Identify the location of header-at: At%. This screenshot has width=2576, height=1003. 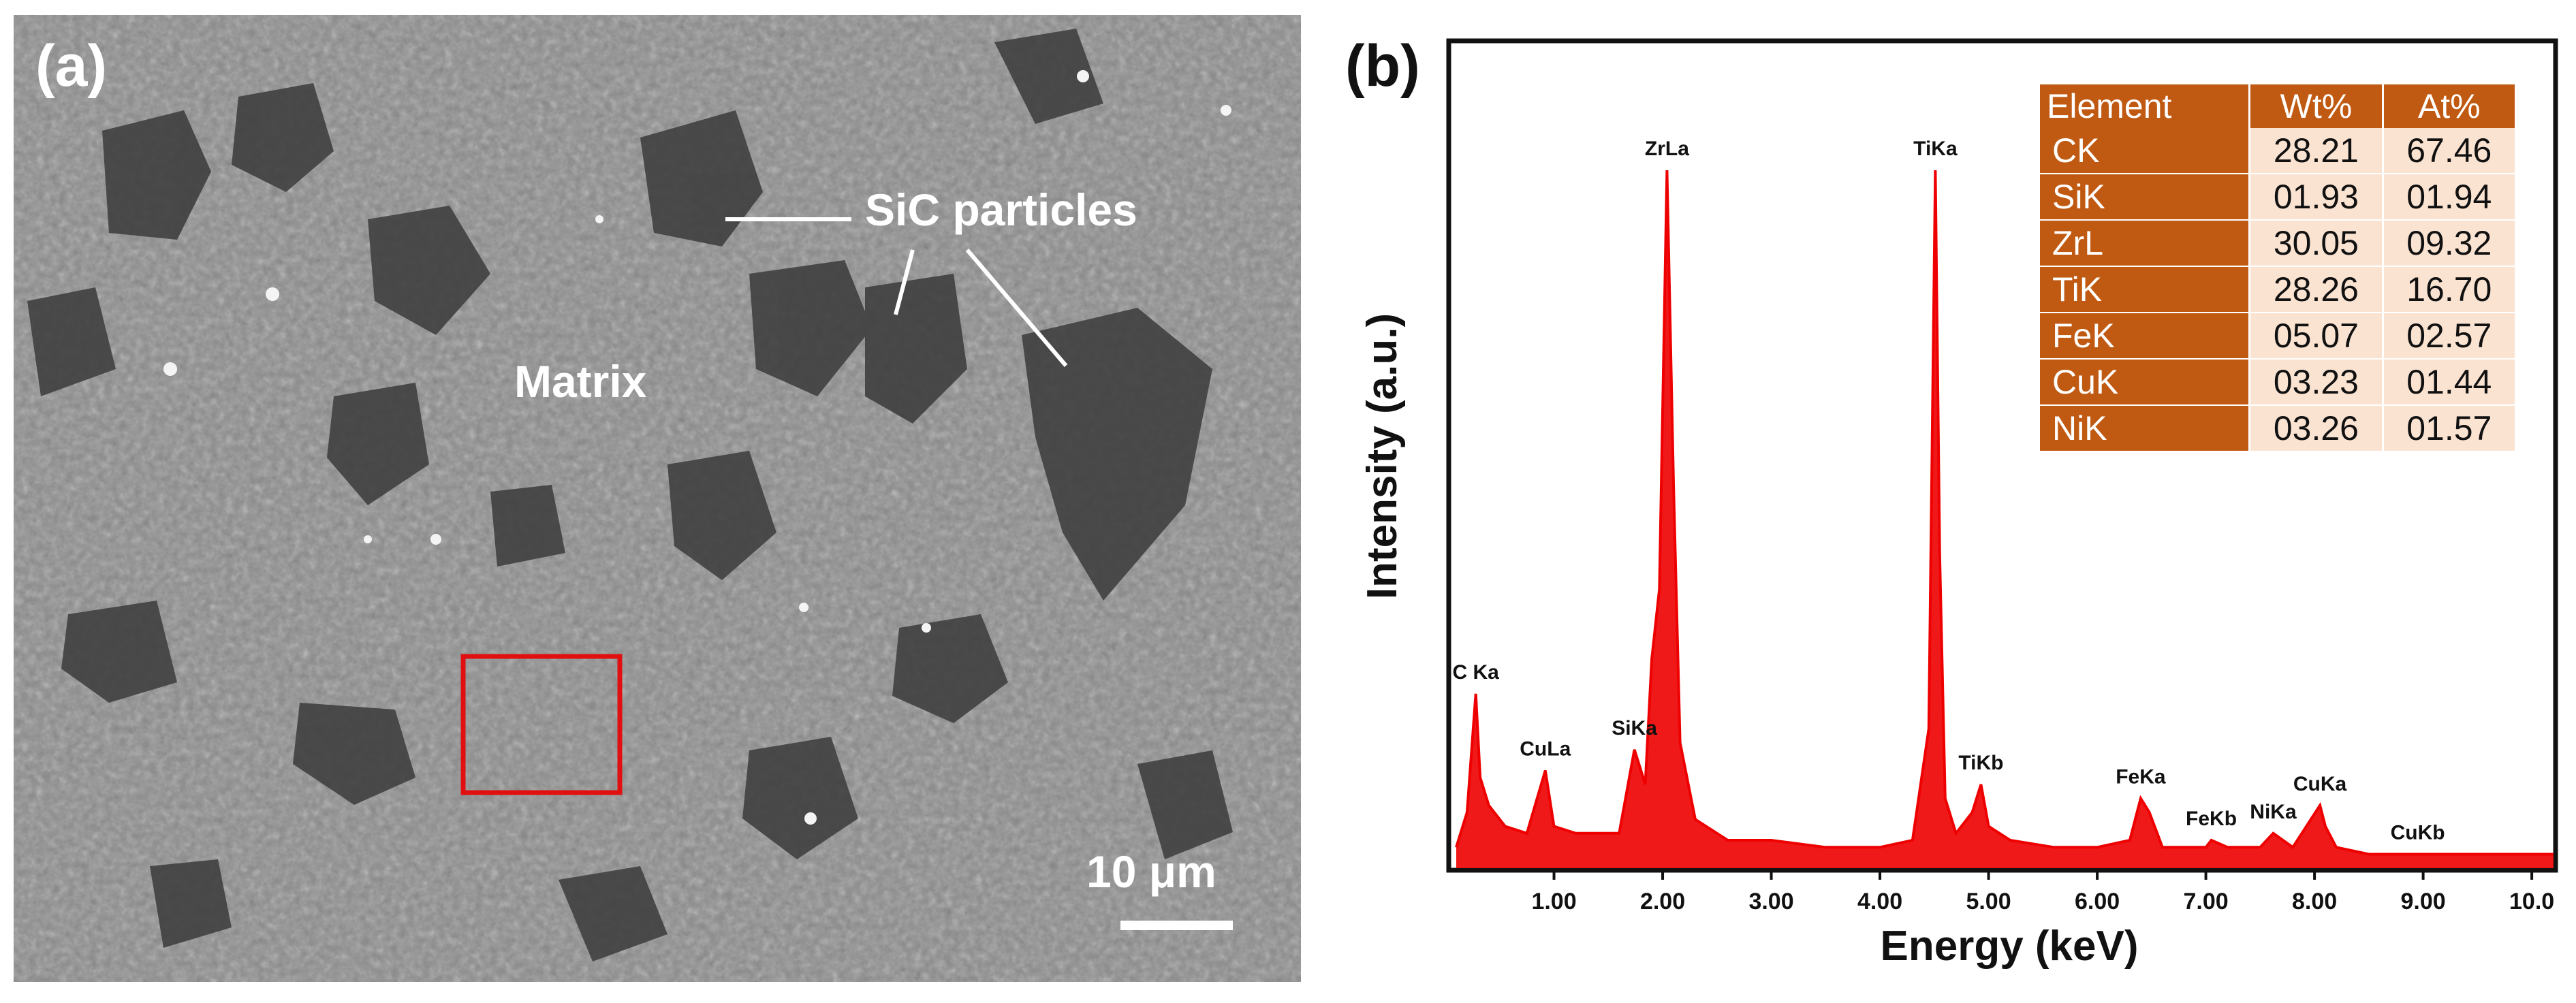
(2450, 106).